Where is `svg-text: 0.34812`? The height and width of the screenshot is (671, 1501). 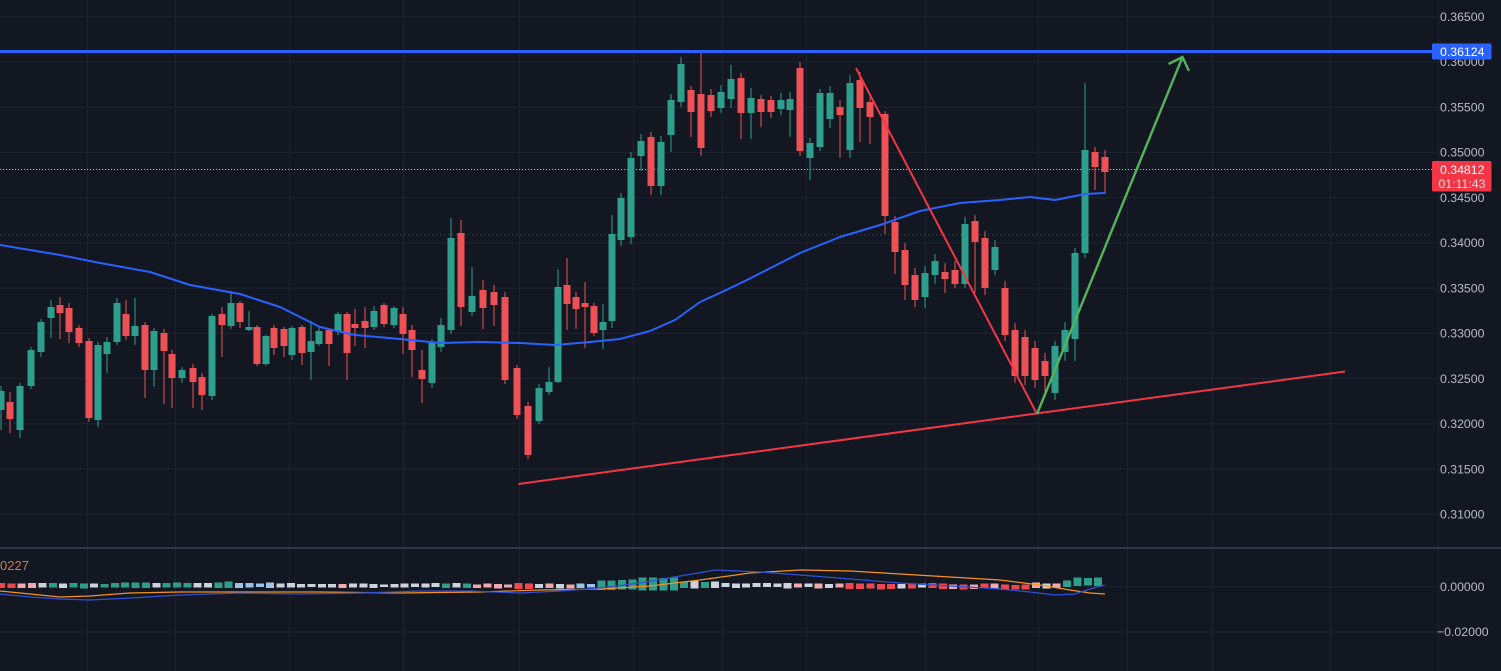
svg-text: 0.34812 is located at coordinates (1462, 170).